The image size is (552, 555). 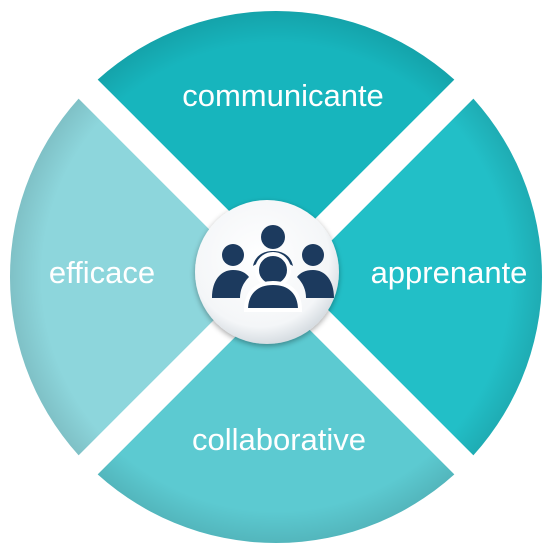 I want to click on label-communicante: communicante, so click(x=283, y=95).